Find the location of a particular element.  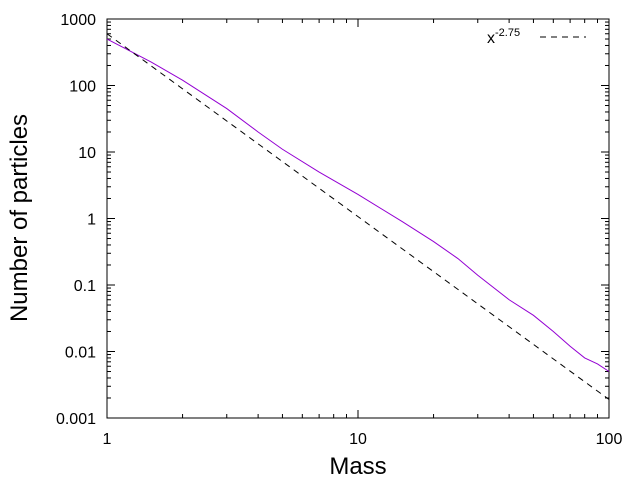

y-tick-label: 0.1 is located at coordinates (85, 286).